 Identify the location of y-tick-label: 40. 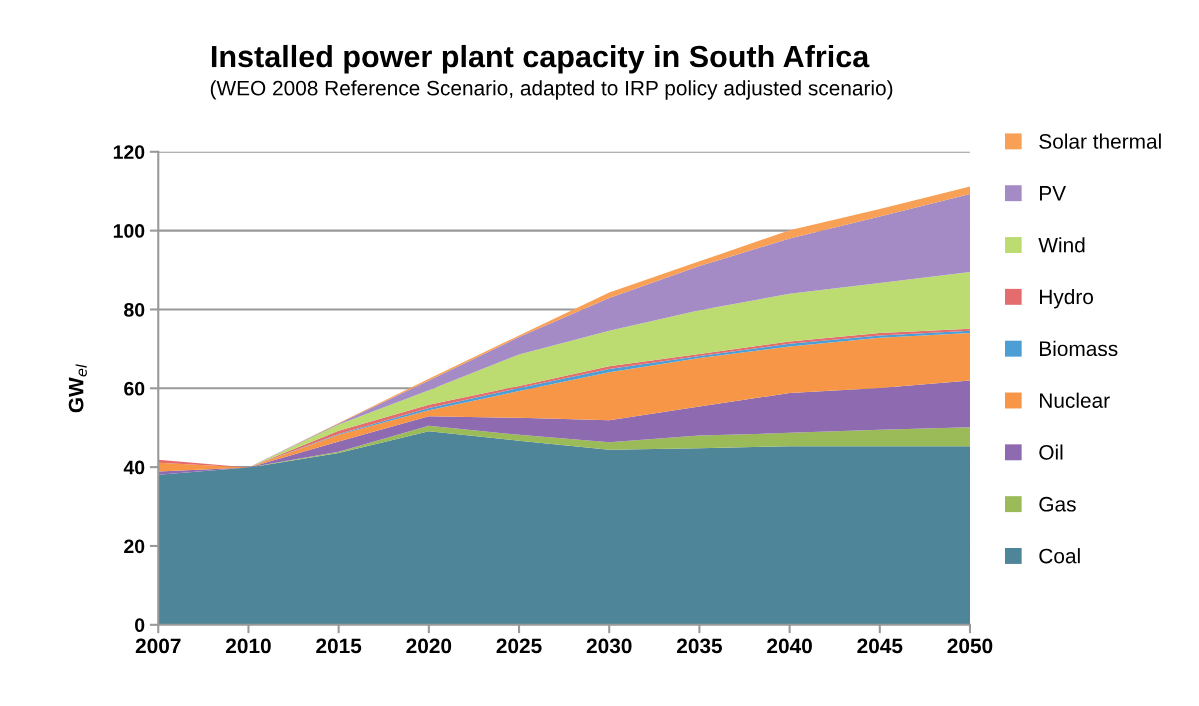
(134, 467).